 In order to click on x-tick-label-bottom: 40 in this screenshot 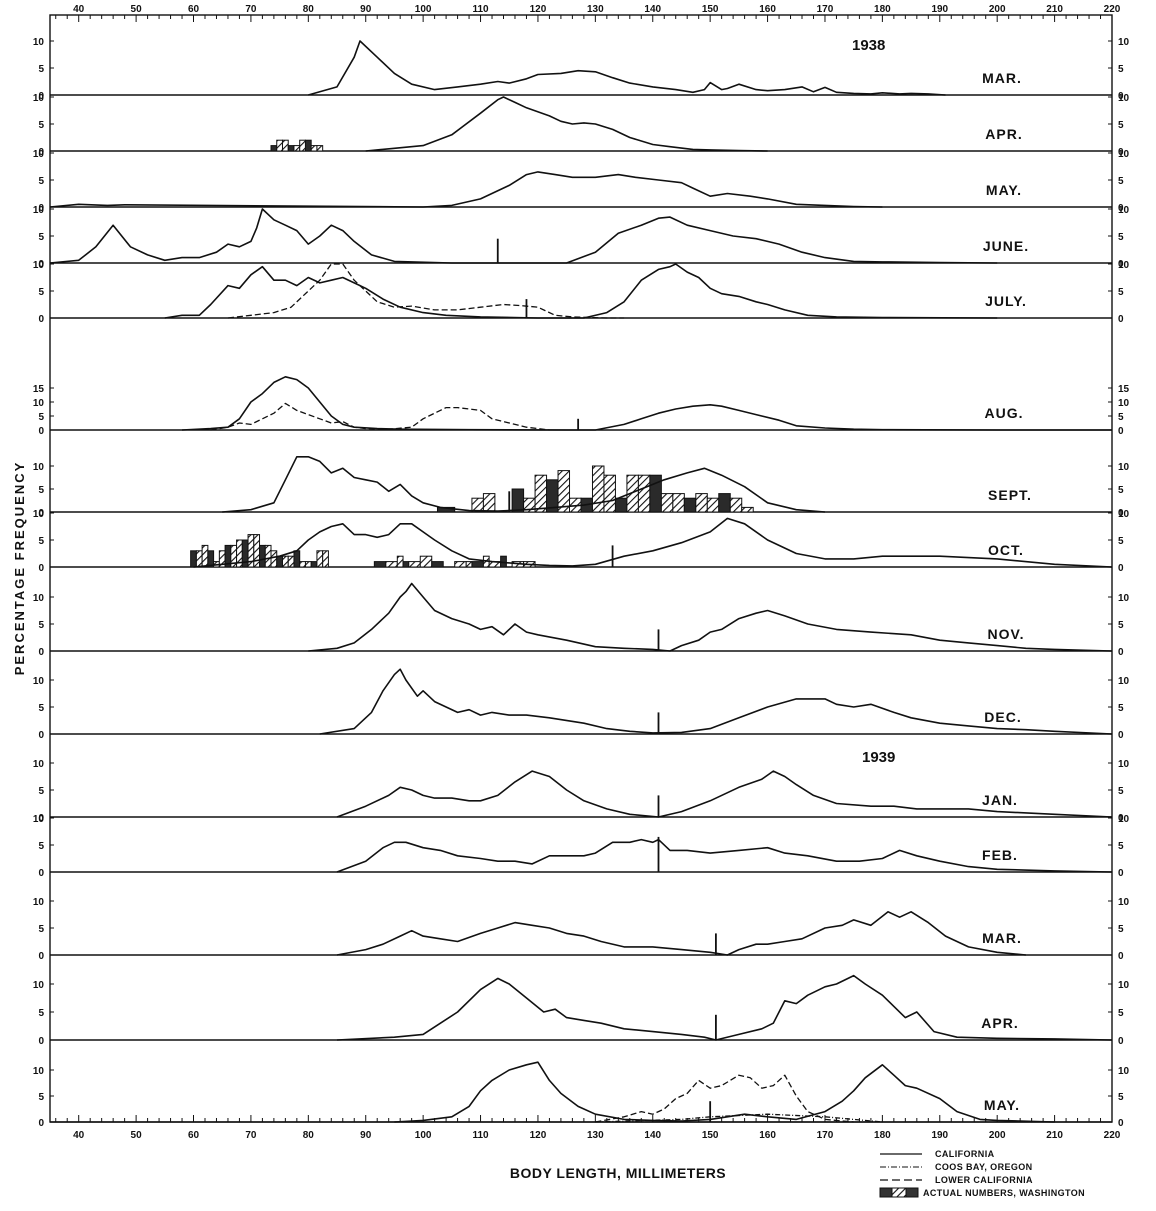, I will do `click(79, 1135)`.